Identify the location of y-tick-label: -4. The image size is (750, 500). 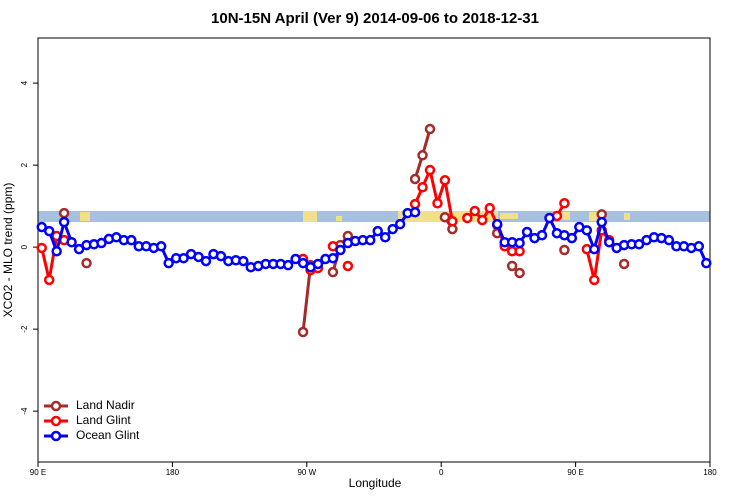
(24, 411).